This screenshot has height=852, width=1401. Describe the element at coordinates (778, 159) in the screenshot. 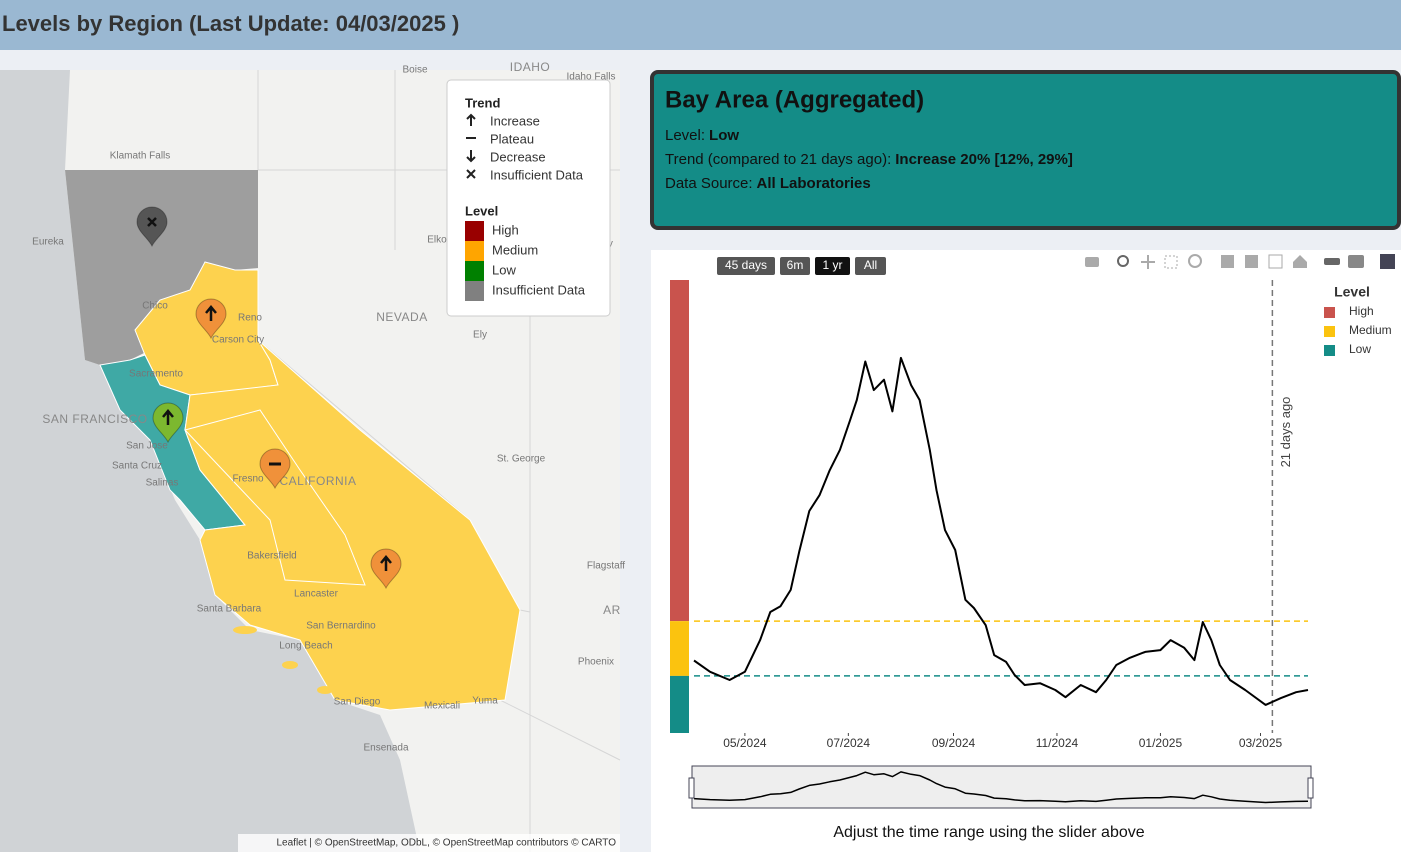

I see `info-label: Trend (compared to 21 days ago):` at that location.